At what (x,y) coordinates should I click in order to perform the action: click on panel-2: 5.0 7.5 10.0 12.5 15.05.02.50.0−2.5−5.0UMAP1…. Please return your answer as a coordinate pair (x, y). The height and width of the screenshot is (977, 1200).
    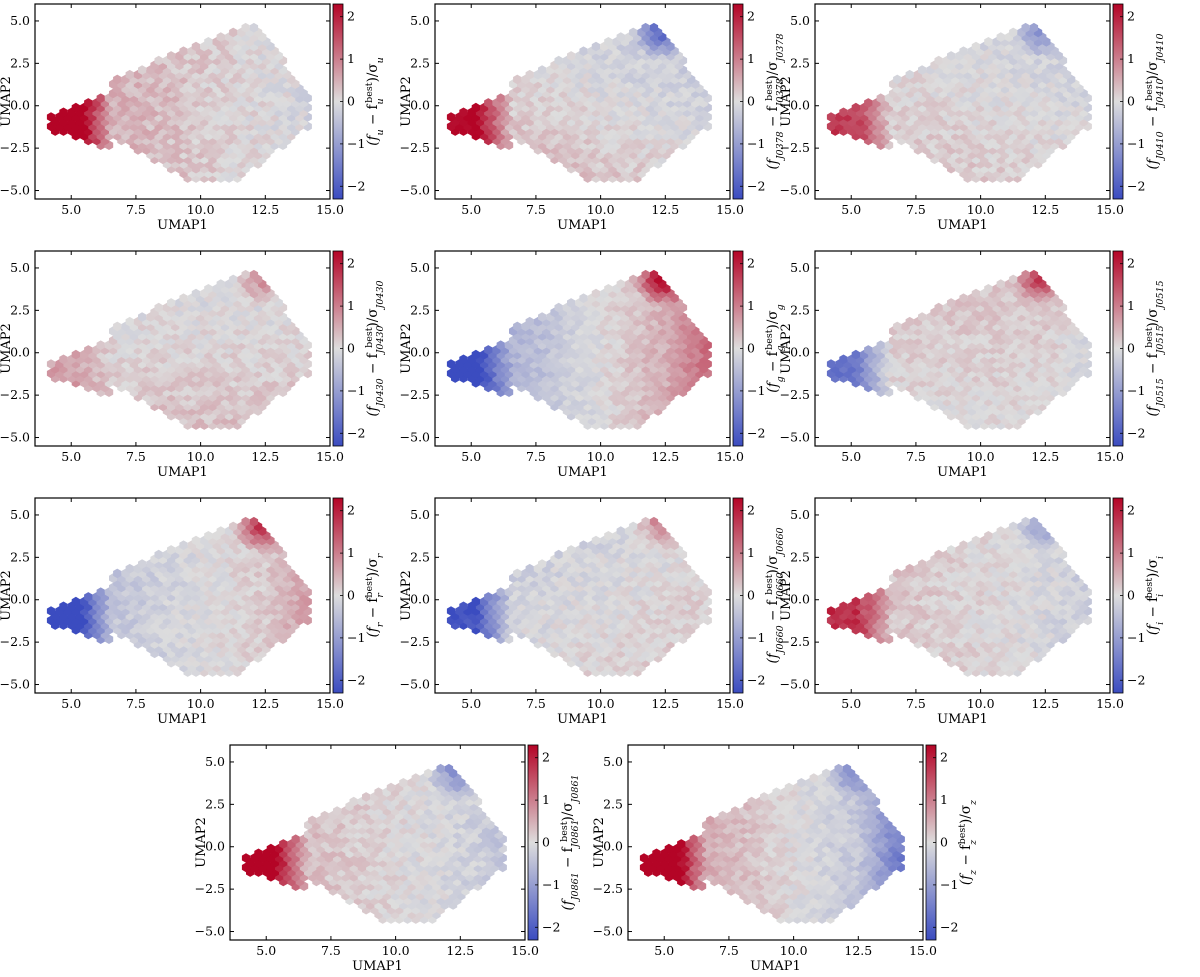
    Looking at the image, I should click on (592, 118).